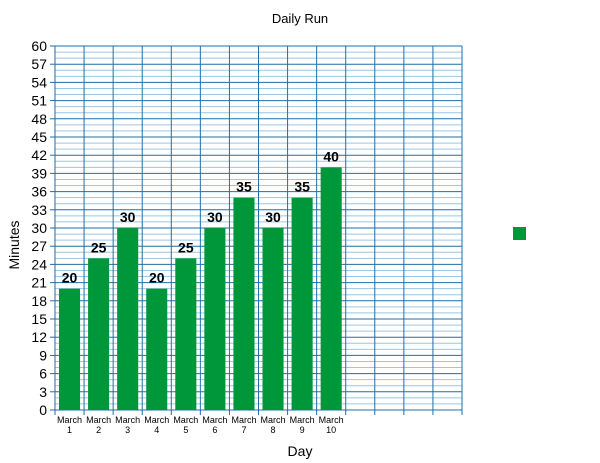 The image size is (600, 463). I want to click on y-tick-label: 3, so click(43, 392).